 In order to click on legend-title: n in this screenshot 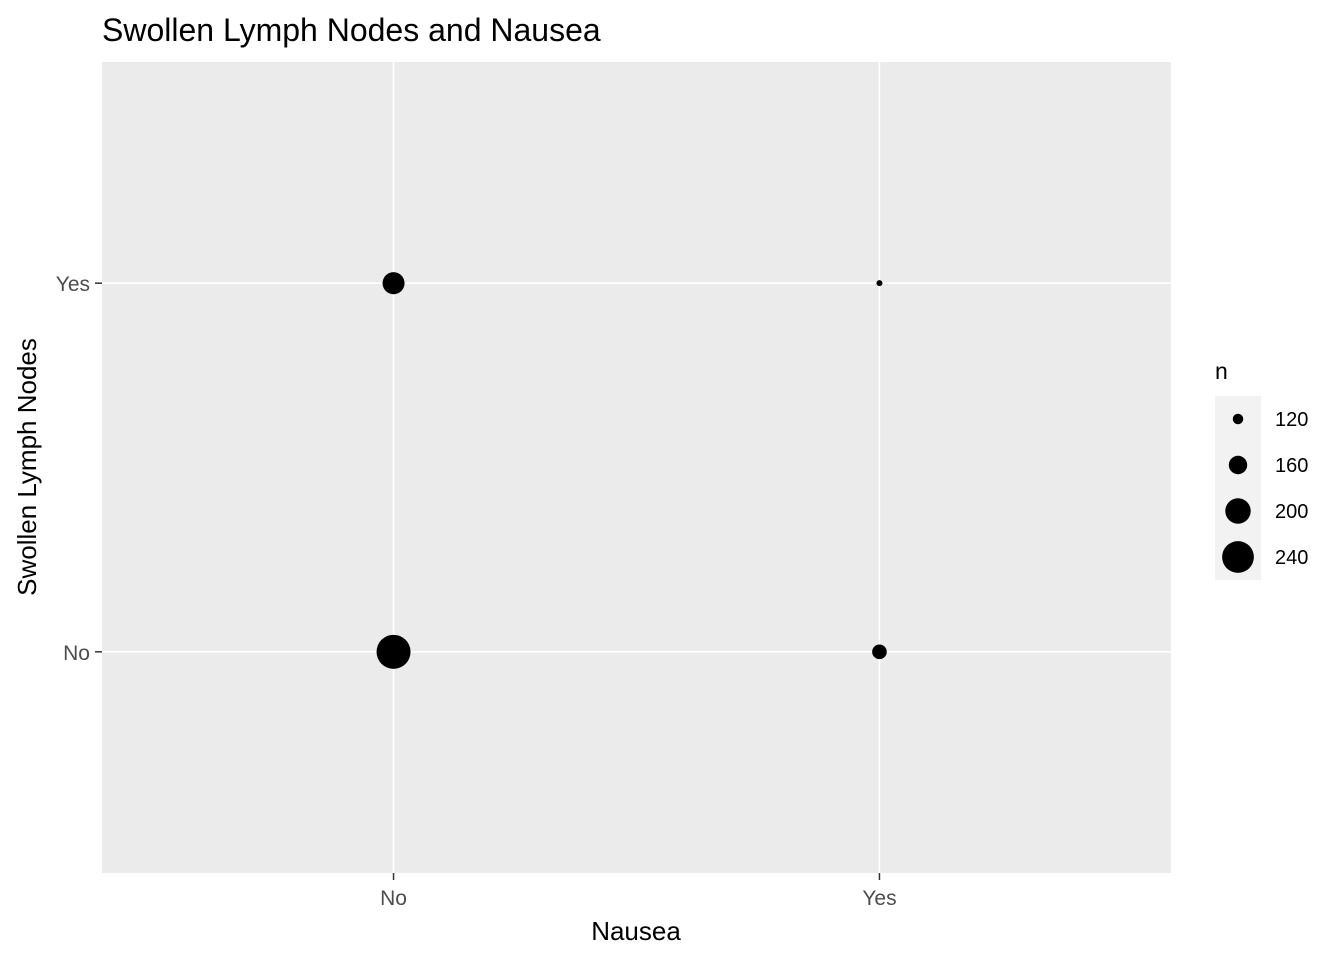, I will do `click(1221, 371)`.